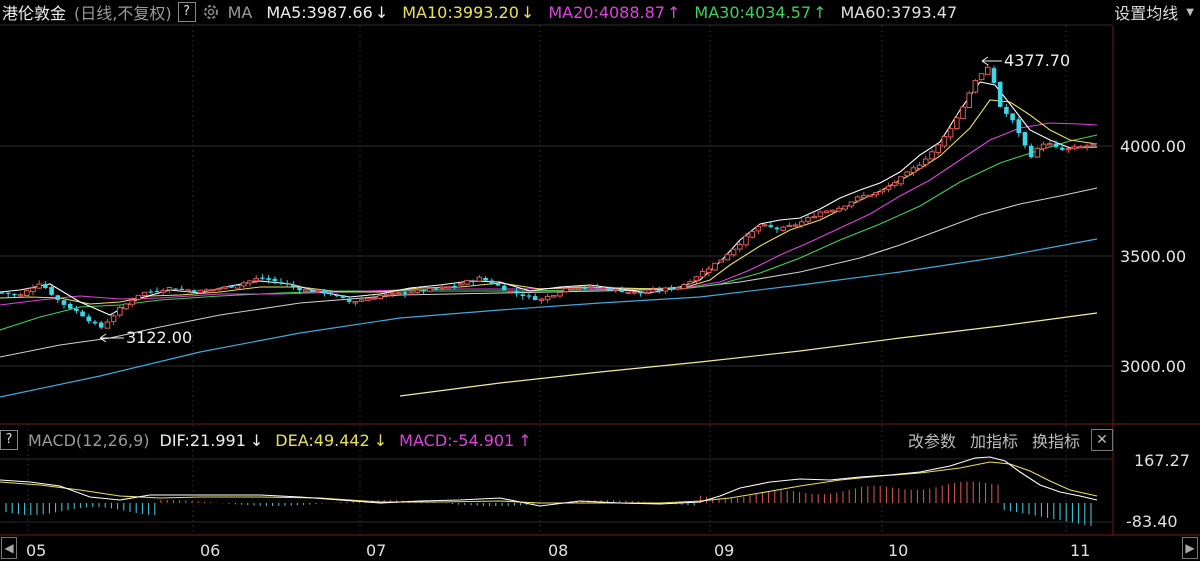 The image size is (1200, 561). I want to click on macd-help-button: ?, so click(9, 440).